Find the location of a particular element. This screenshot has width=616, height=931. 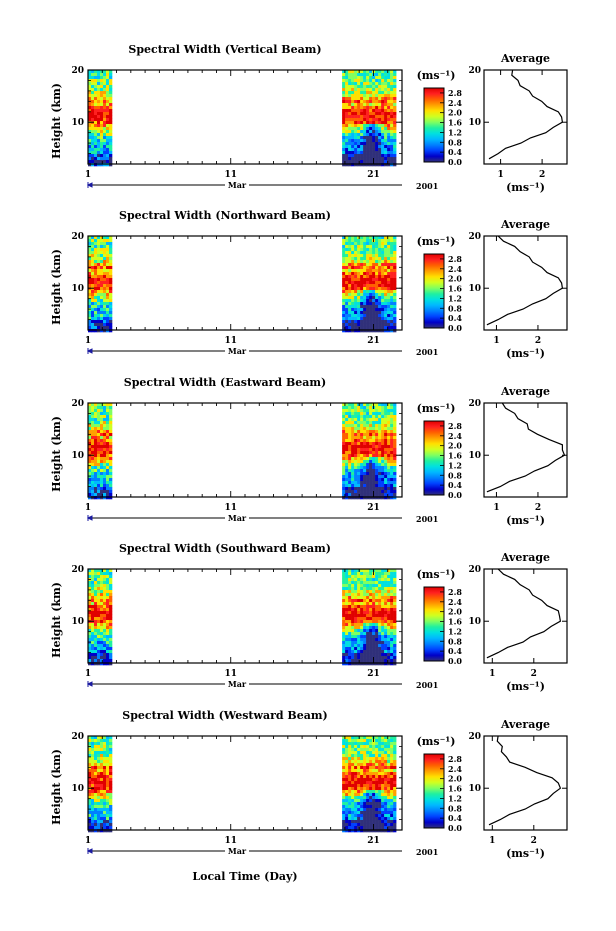

year-label: 2001 is located at coordinates (427, 519).